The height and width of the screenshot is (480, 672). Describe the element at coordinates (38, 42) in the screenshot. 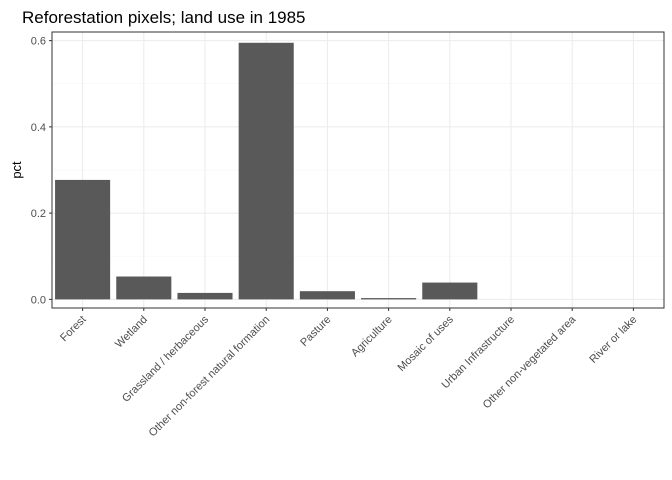

I see `y-tick-label: 0.6` at that location.